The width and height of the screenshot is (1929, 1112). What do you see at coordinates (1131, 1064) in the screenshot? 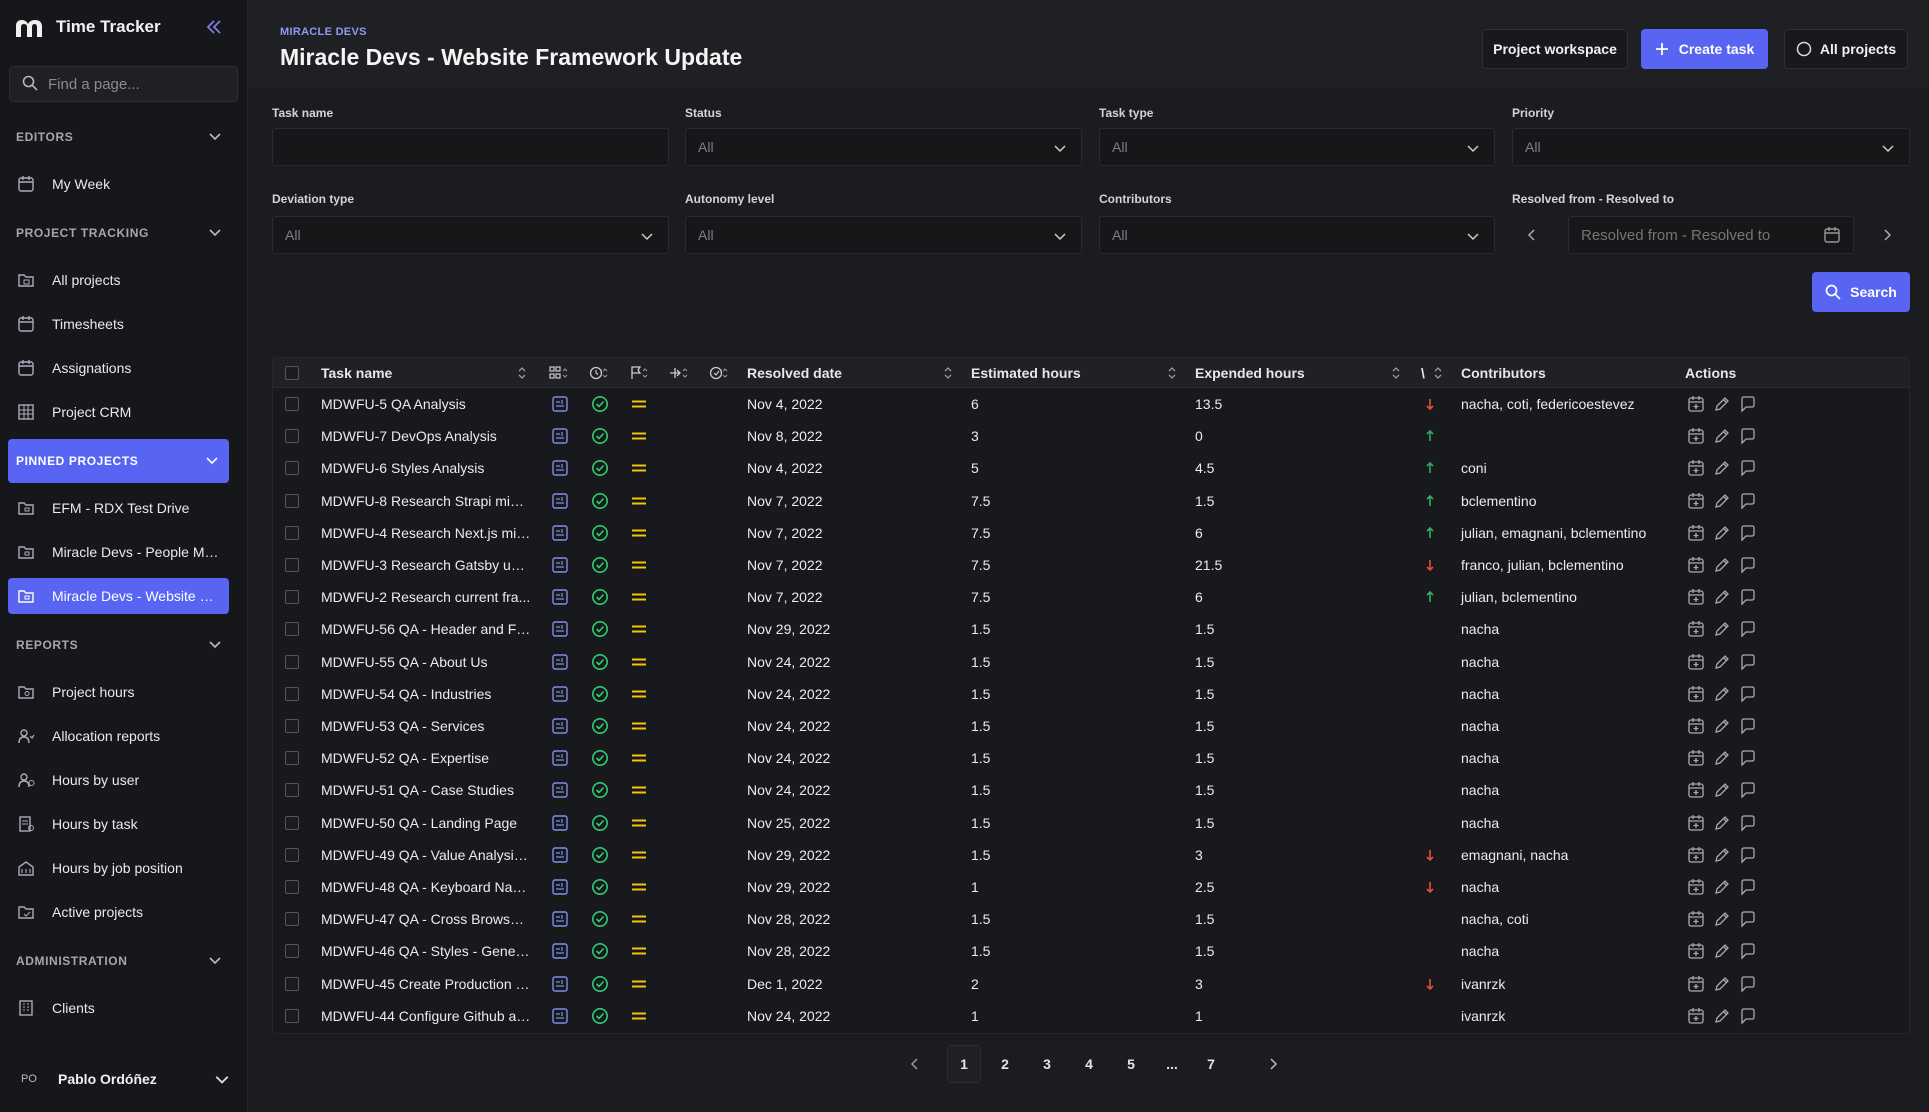
I see `pagination-page: 5` at bounding box center [1131, 1064].